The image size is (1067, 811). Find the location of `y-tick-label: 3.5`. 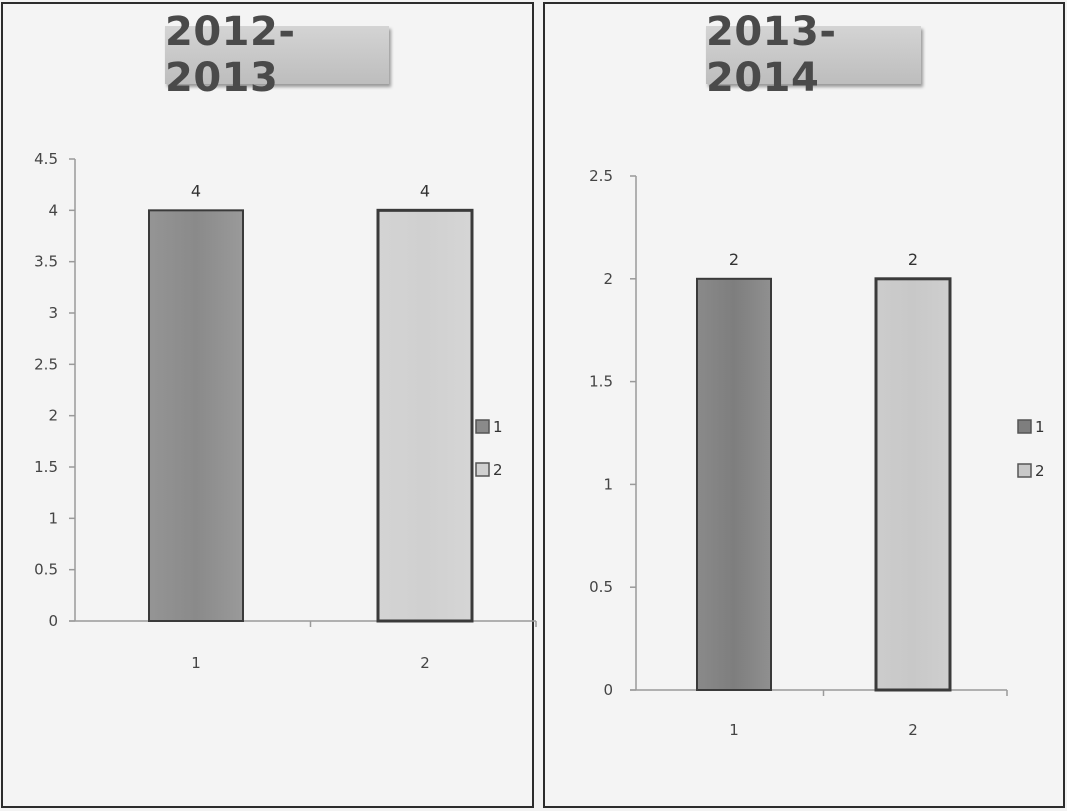

y-tick-label: 3.5 is located at coordinates (46, 262).